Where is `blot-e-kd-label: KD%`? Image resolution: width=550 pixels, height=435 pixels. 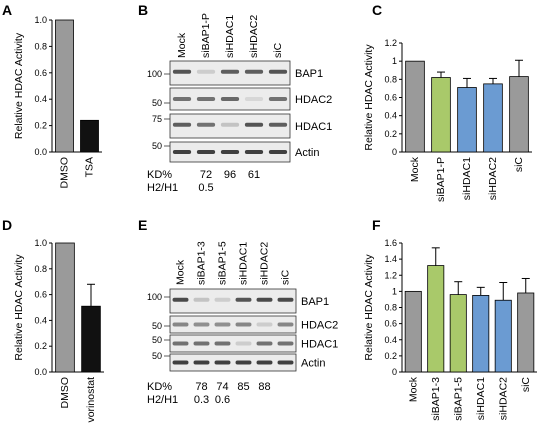 blot-e-kd-label: KD% is located at coordinates (159, 387).